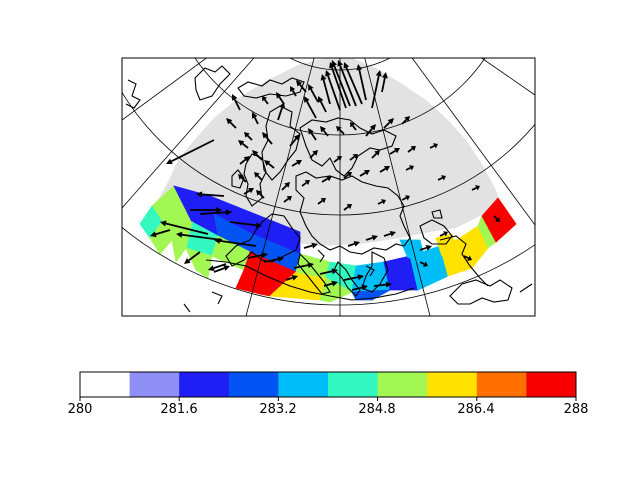 The height and width of the screenshot is (480, 640). Describe the element at coordinates (476, 409) in the screenshot. I see `colorbar-tick-label: 286.4` at that location.